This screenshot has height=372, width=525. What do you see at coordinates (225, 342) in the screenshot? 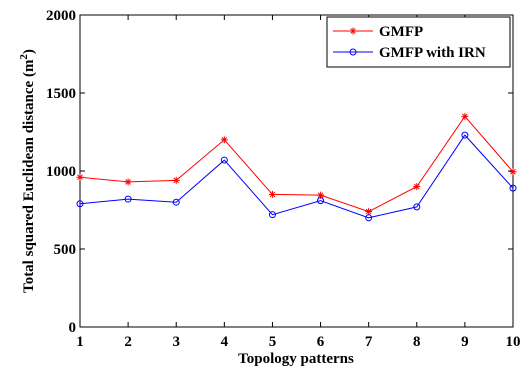
I see `x-tick-label: 4` at bounding box center [225, 342].